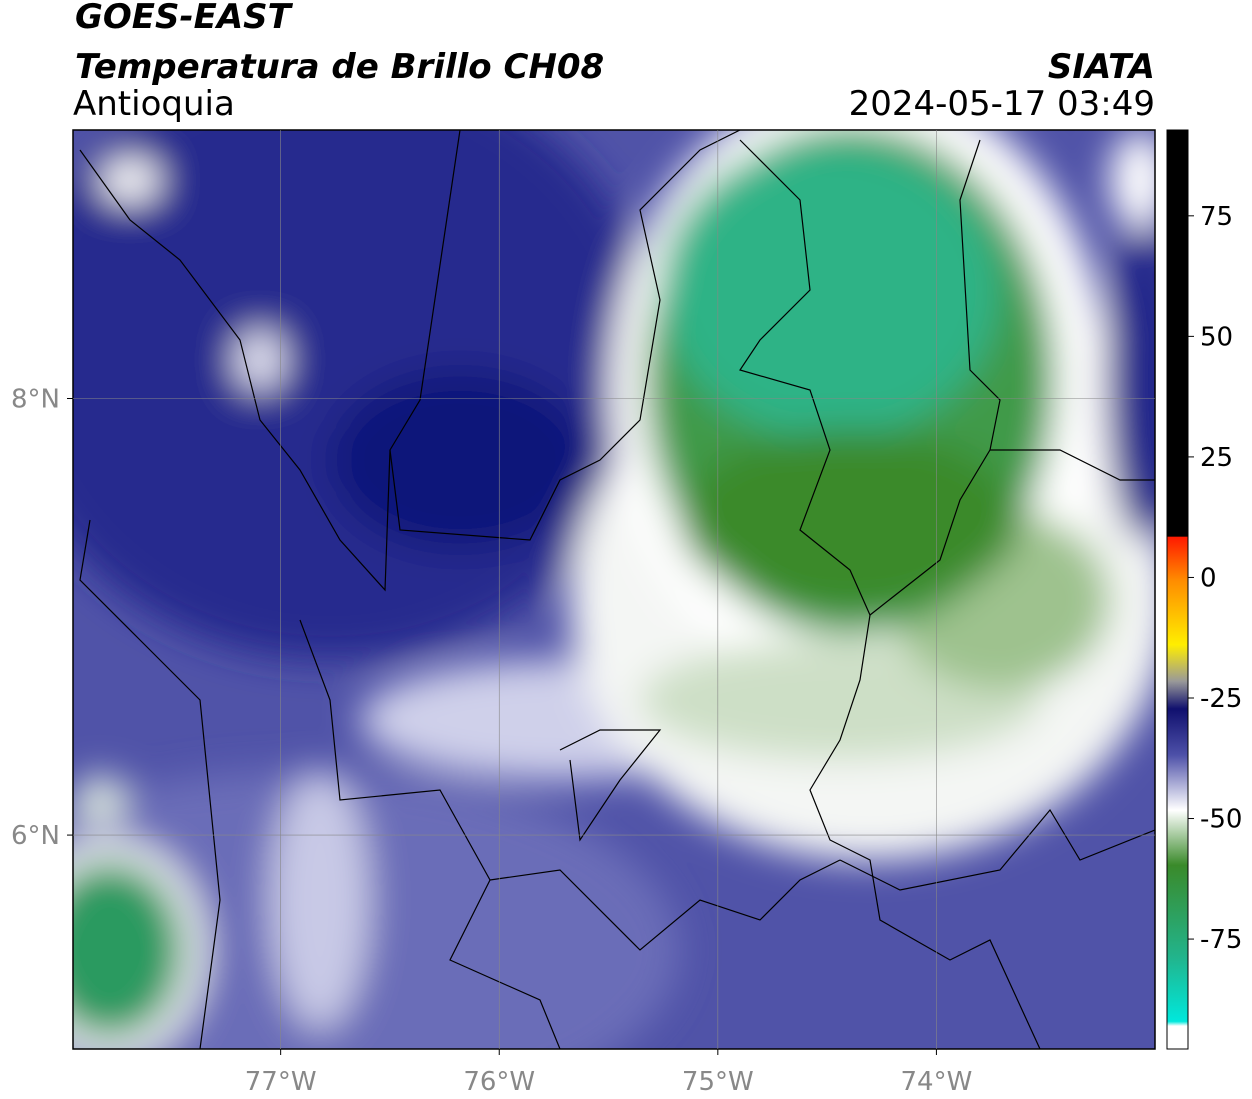 The image size is (1252, 1099). Describe the element at coordinates (1101, 67) in the screenshot. I see `organization: SIATA` at that location.